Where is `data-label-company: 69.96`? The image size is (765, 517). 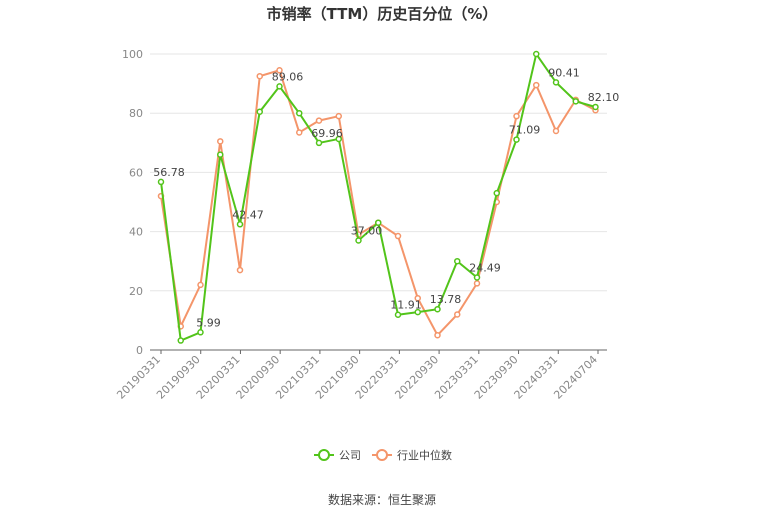 data-label-company: 69.96 is located at coordinates (327, 133).